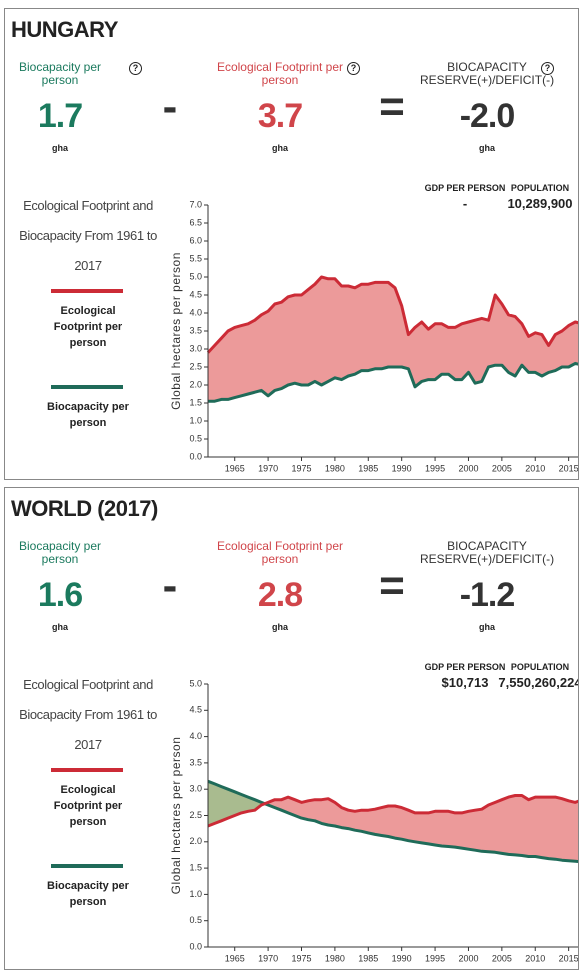 This screenshot has height=970, width=583. Describe the element at coordinates (195, 420) in the screenshot. I see `y-tick-label: 1.0` at that location.